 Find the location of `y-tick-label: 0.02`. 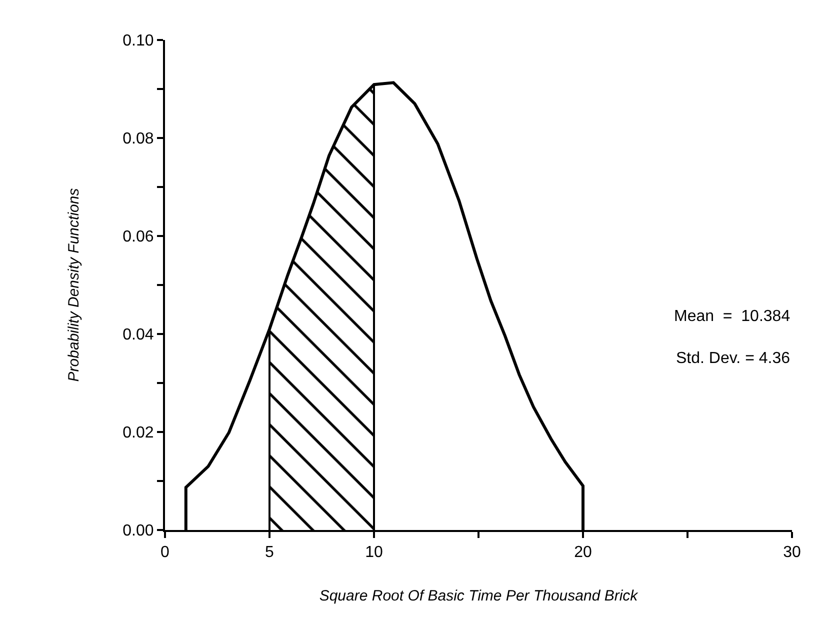

y-tick-label: 0.02 is located at coordinates (138, 433).